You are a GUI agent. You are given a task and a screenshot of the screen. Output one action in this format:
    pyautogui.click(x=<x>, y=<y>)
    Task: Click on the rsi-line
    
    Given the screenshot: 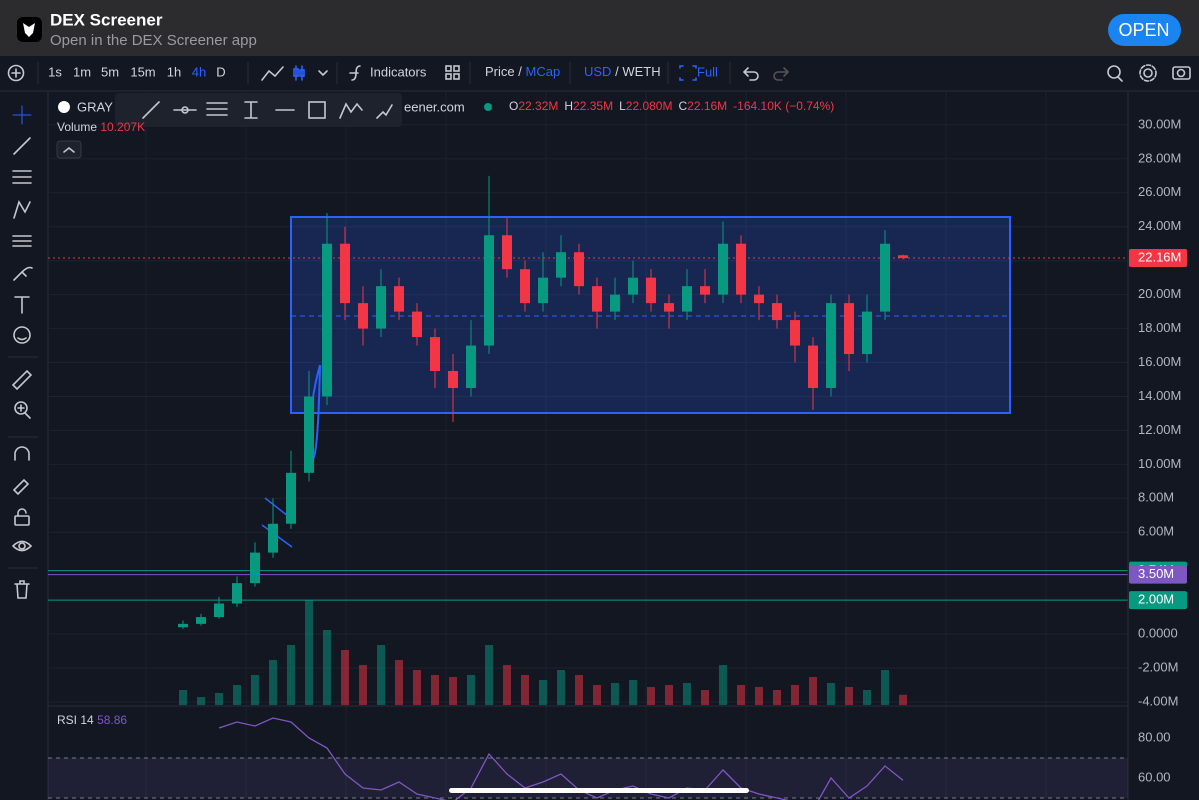 What is the action you would take?
    pyautogui.click(x=561, y=758)
    